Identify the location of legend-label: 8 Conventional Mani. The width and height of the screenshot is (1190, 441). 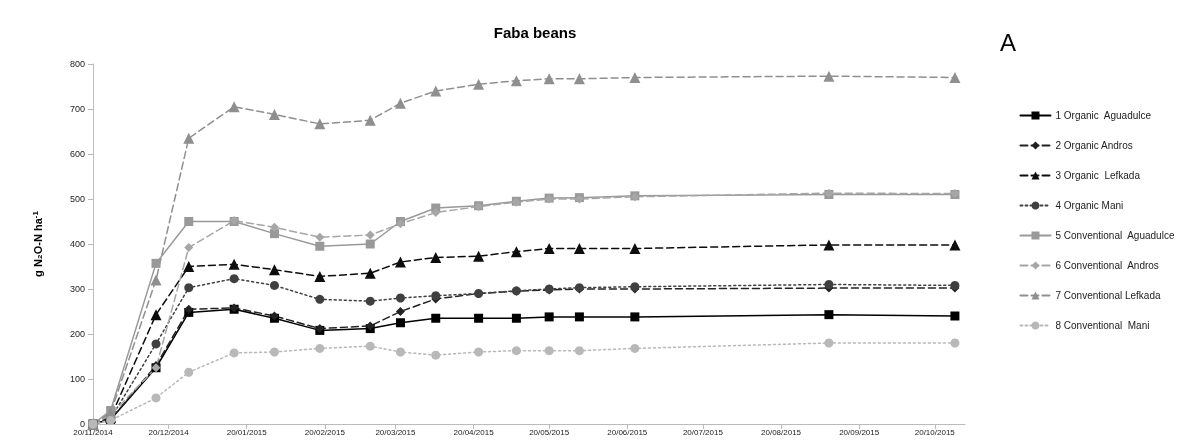
(1102, 325).